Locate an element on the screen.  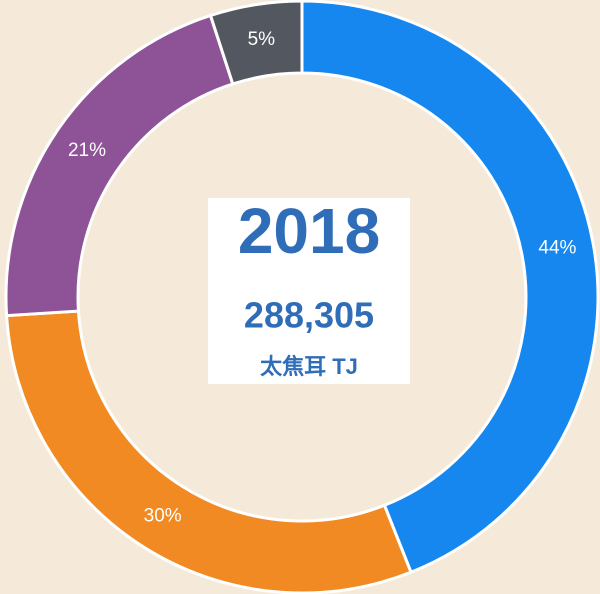
donut-segment is located at coordinates (256, 43).